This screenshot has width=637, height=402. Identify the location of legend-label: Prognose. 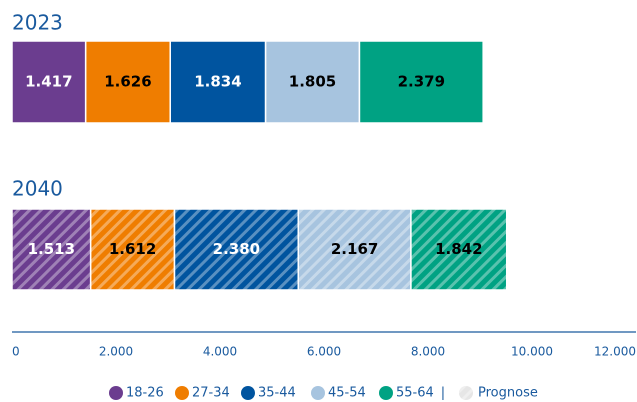
(508, 393).